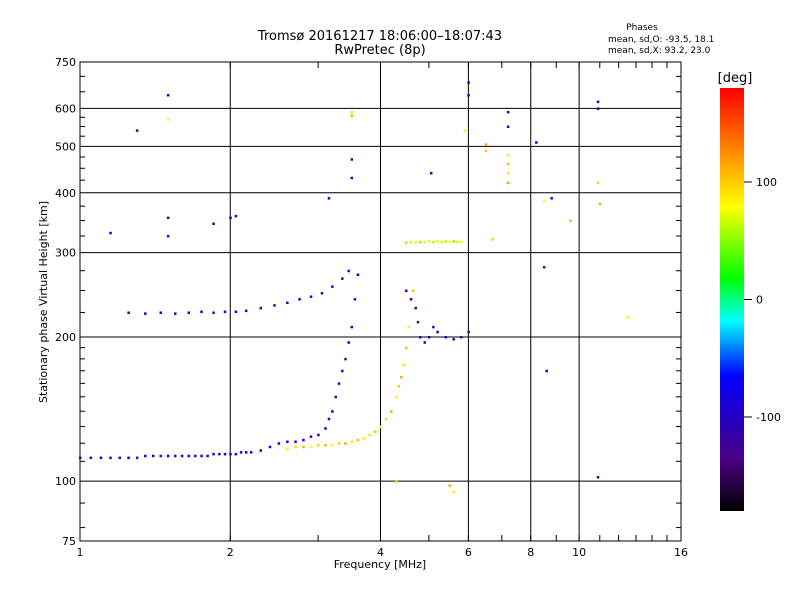 The height and width of the screenshot is (604, 800). Describe the element at coordinates (681, 552) in the screenshot. I see `x-tick-label: 16` at that location.